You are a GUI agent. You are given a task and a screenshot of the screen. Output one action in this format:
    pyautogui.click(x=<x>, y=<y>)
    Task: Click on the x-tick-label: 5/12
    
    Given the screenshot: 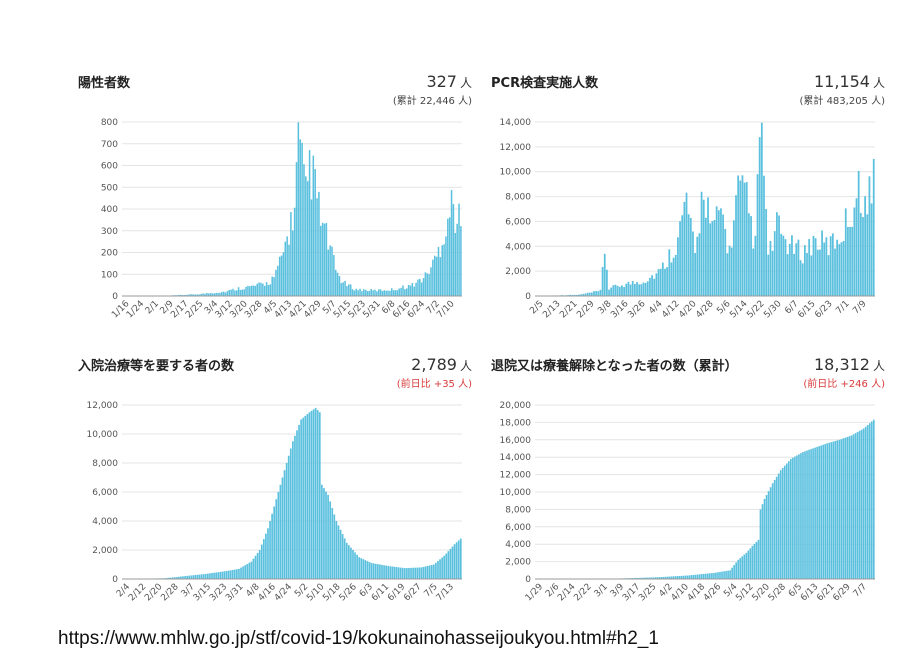 What is the action you would take?
    pyautogui.click(x=744, y=592)
    